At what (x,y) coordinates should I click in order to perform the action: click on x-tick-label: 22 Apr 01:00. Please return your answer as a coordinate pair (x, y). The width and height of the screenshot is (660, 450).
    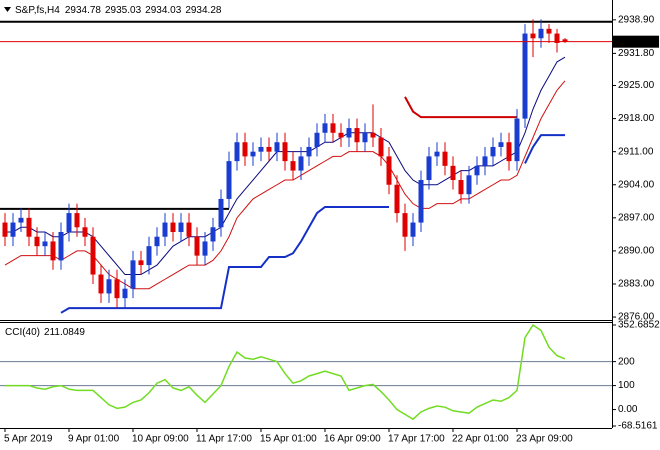
    Looking at the image, I should click on (480, 439).